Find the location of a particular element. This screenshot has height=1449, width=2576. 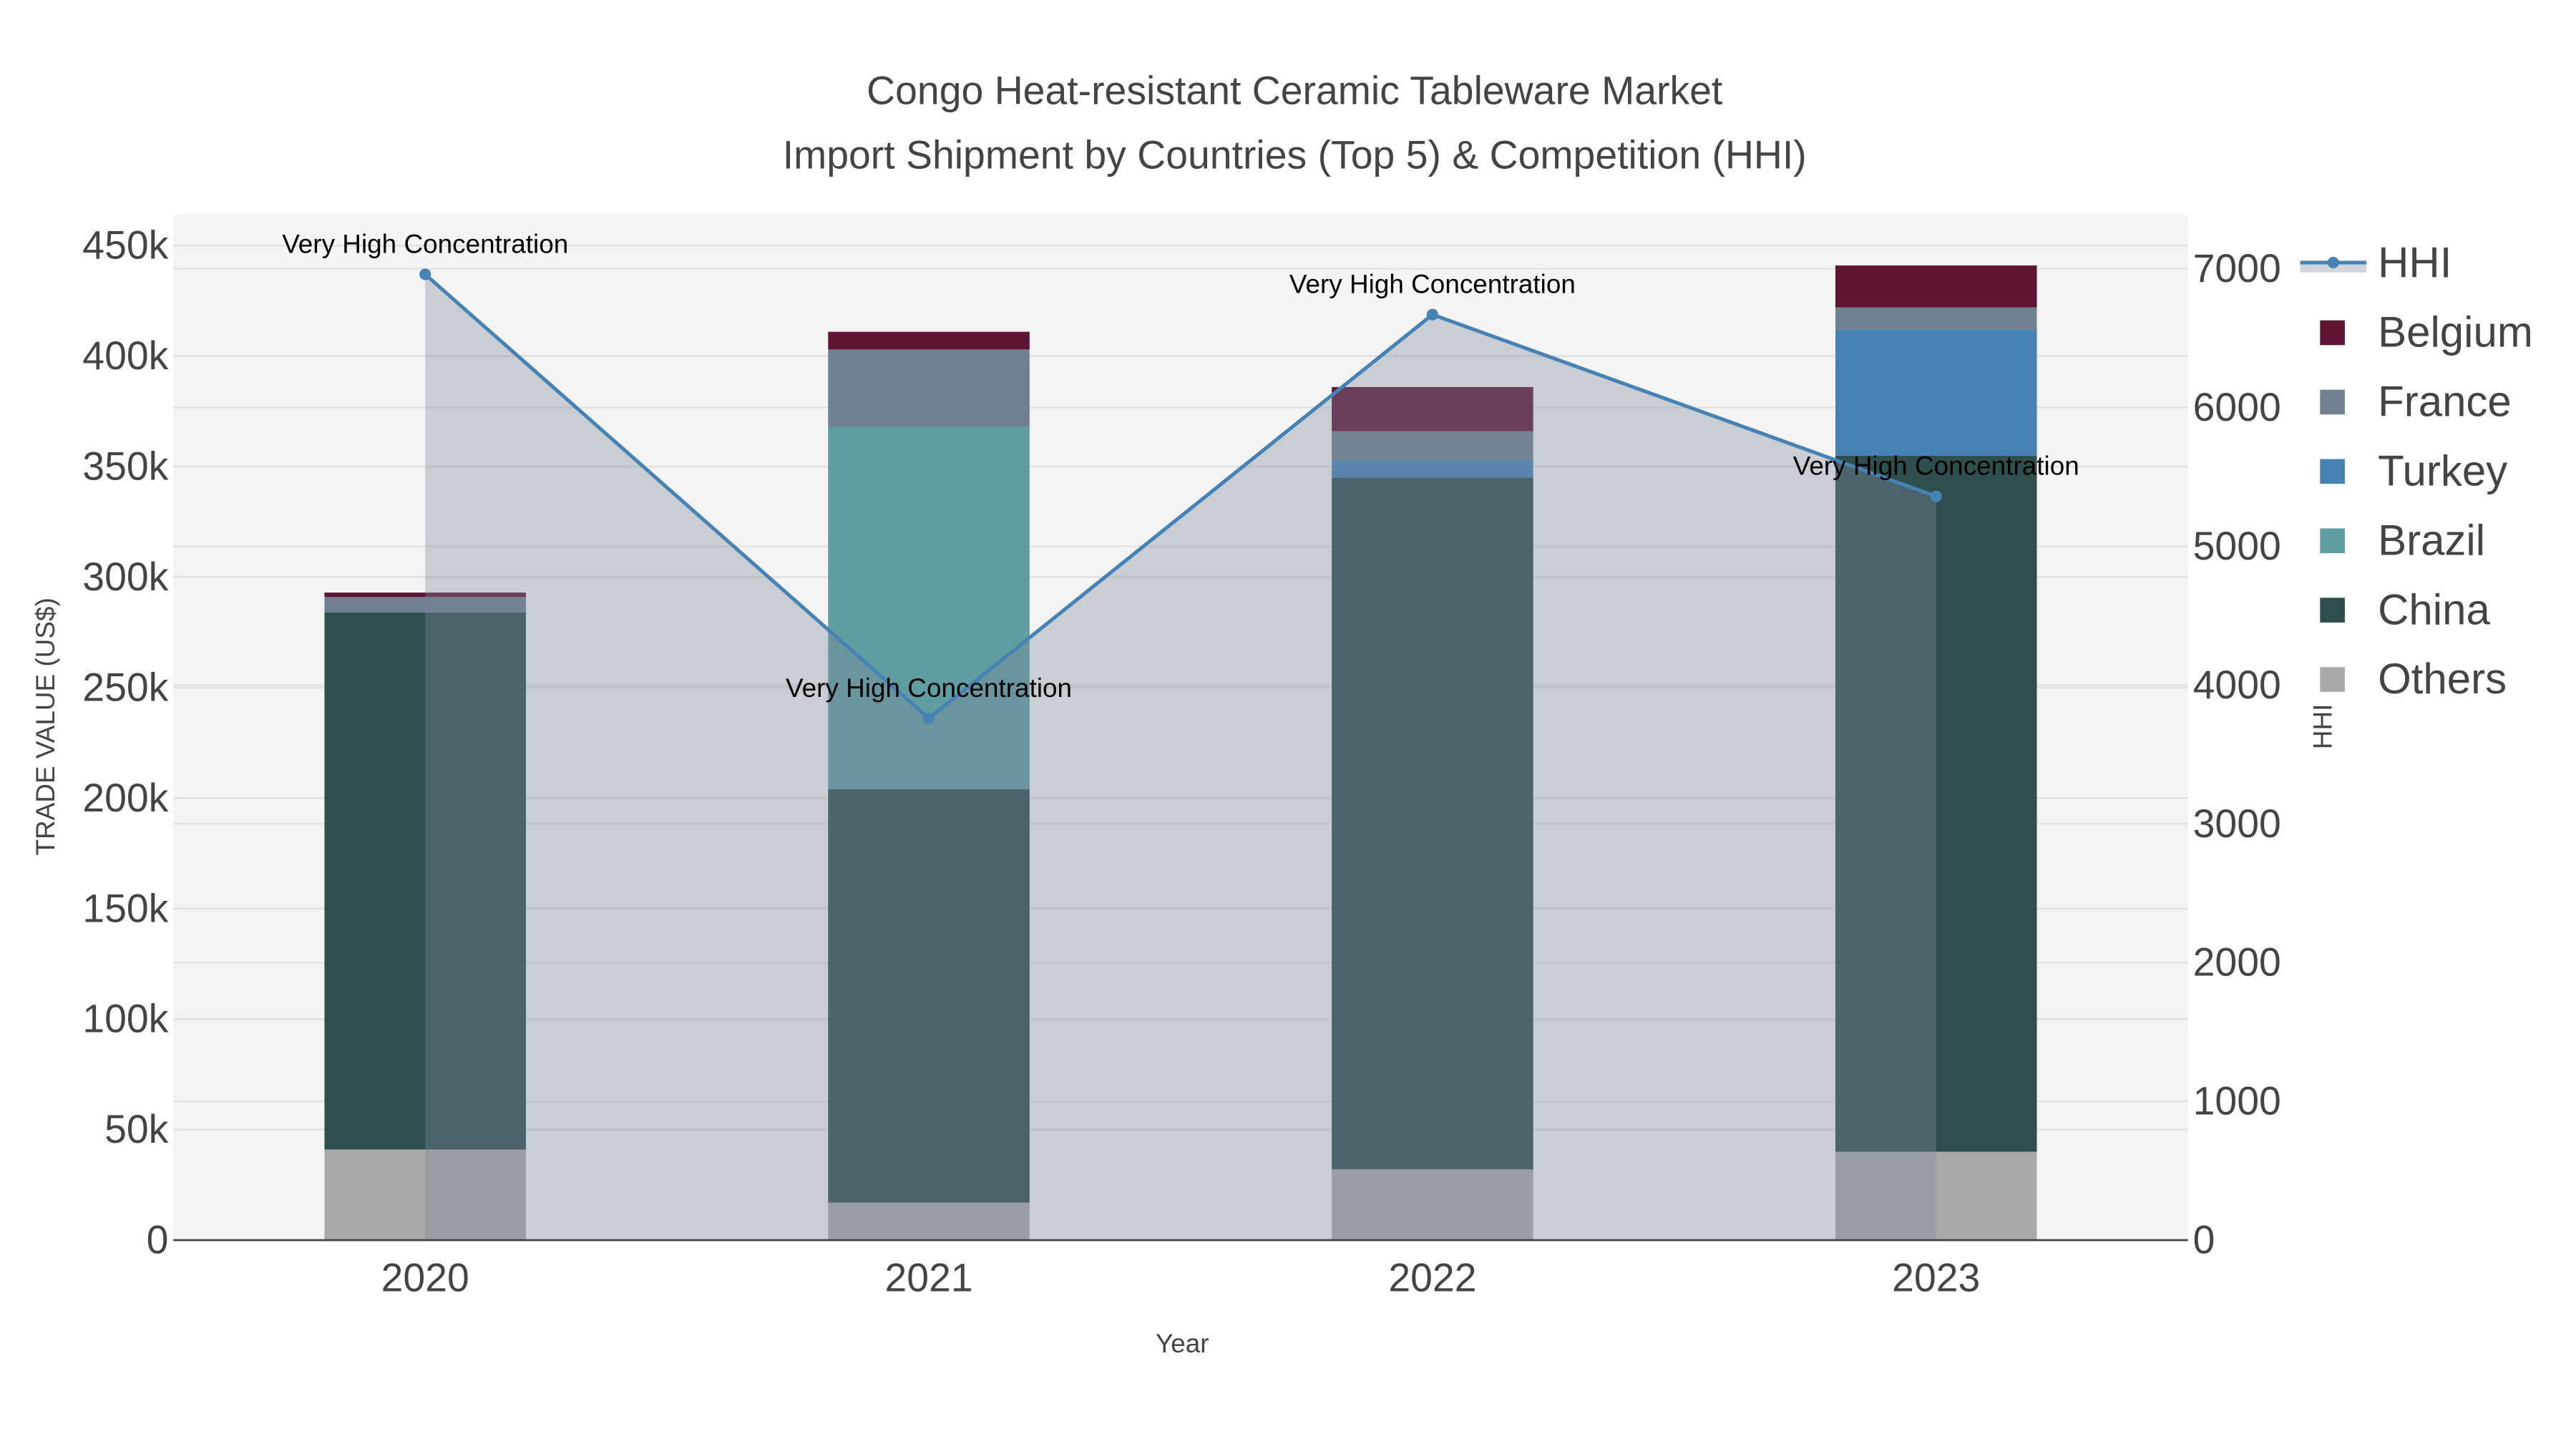

legend-item-others: Others is located at coordinates (2413, 679).